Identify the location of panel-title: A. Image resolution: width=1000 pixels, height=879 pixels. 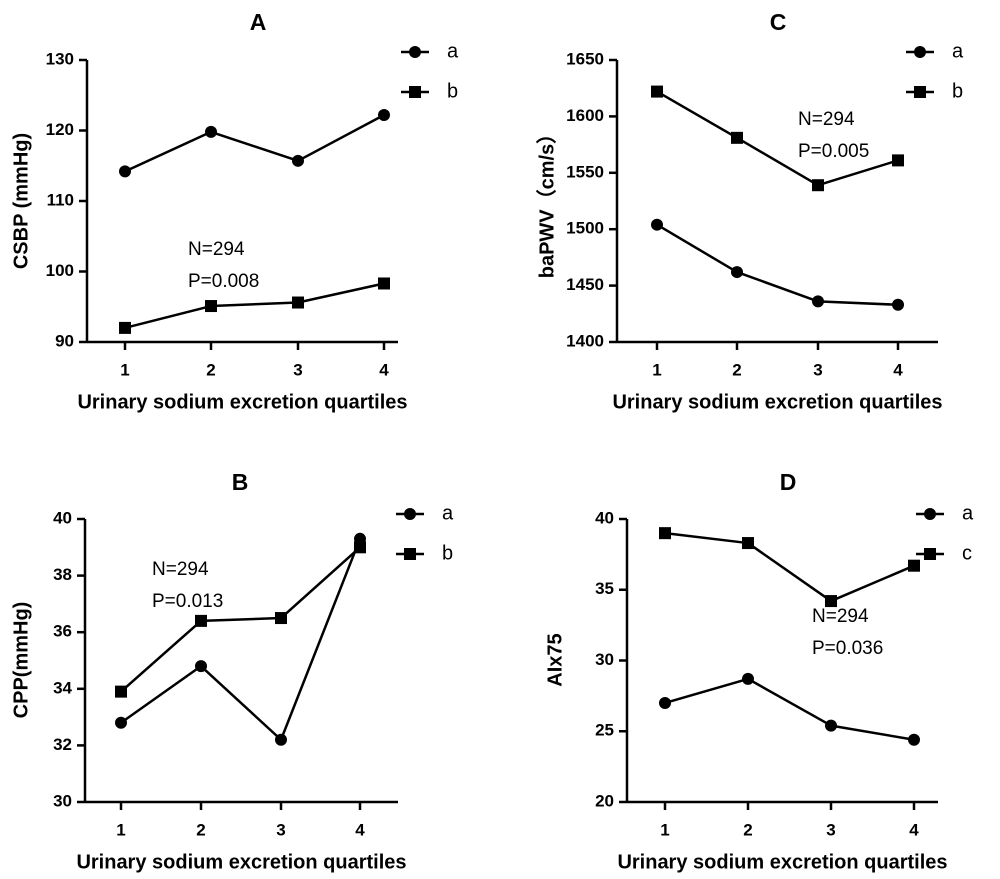
(258, 22).